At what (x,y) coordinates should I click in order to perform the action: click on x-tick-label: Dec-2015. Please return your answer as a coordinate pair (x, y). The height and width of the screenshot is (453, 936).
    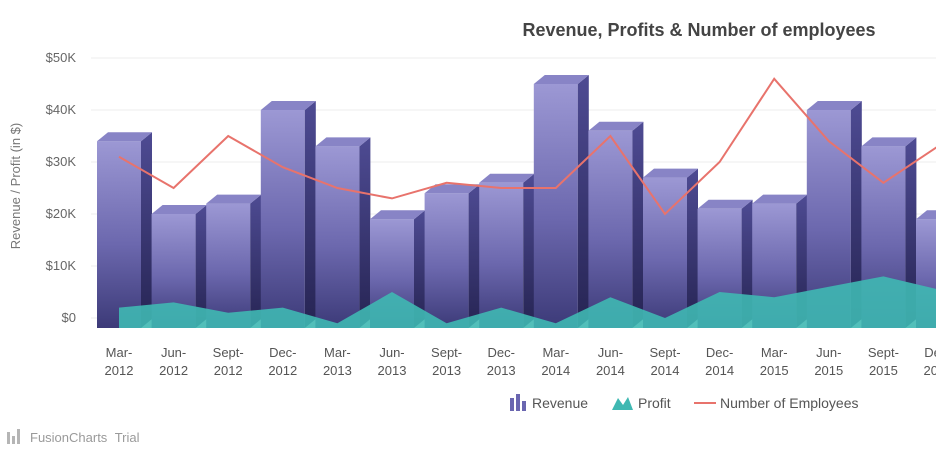
    Looking at the image, I should click on (930, 361).